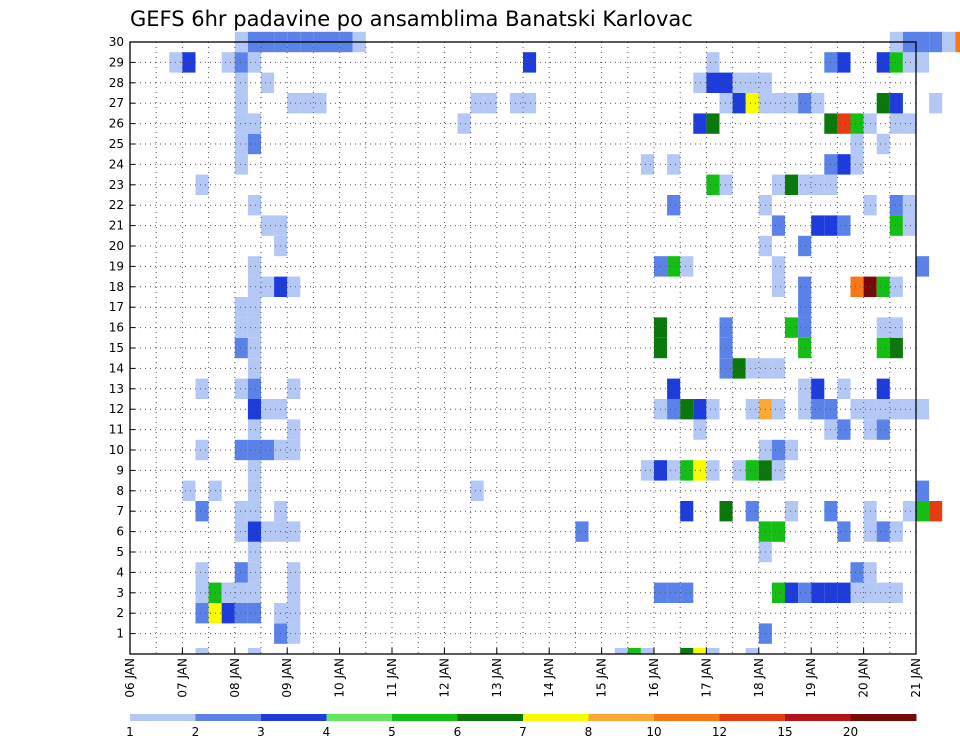 Image resolution: width=960 pixels, height=742 pixels. What do you see at coordinates (116, 205) in the screenshot?
I see `y-tick-label: 22` at bounding box center [116, 205].